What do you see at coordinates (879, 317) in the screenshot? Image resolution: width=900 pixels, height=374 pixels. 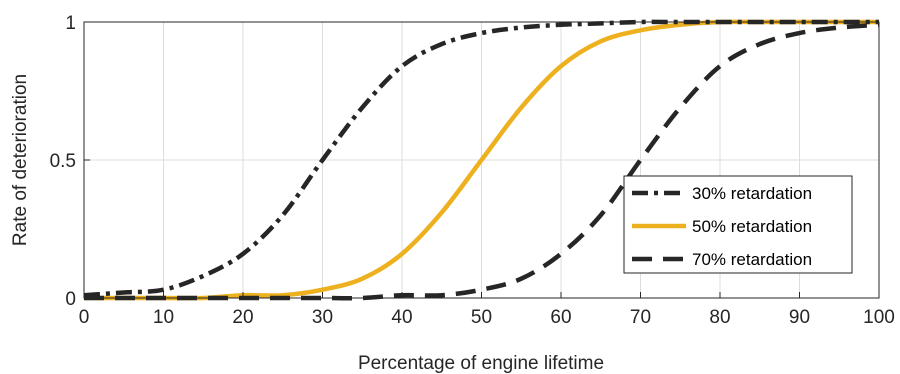 I see `x-tick-label: 100` at bounding box center [879, 317].